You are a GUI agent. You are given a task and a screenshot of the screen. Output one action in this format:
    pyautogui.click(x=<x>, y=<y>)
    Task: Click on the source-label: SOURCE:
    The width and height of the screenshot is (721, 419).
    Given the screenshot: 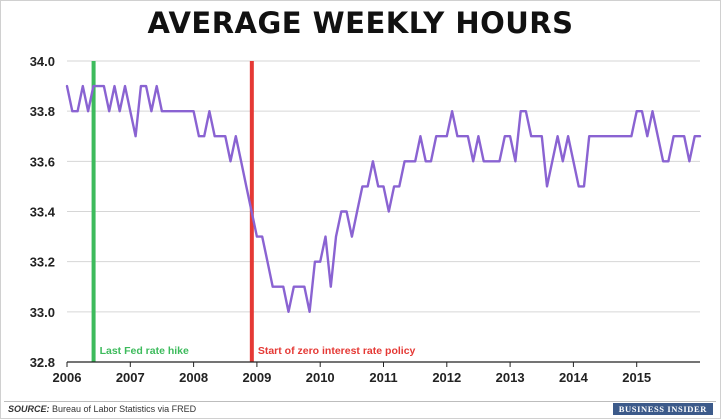 What is the action you would take?
    pyautogui.click(x=29, y=409)
    